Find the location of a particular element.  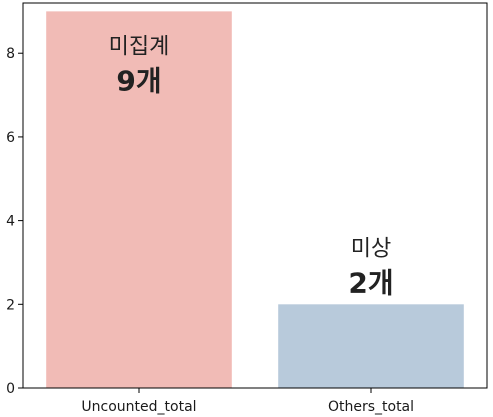

x-tick-label: Others_total is located at coordinates (371, 407).